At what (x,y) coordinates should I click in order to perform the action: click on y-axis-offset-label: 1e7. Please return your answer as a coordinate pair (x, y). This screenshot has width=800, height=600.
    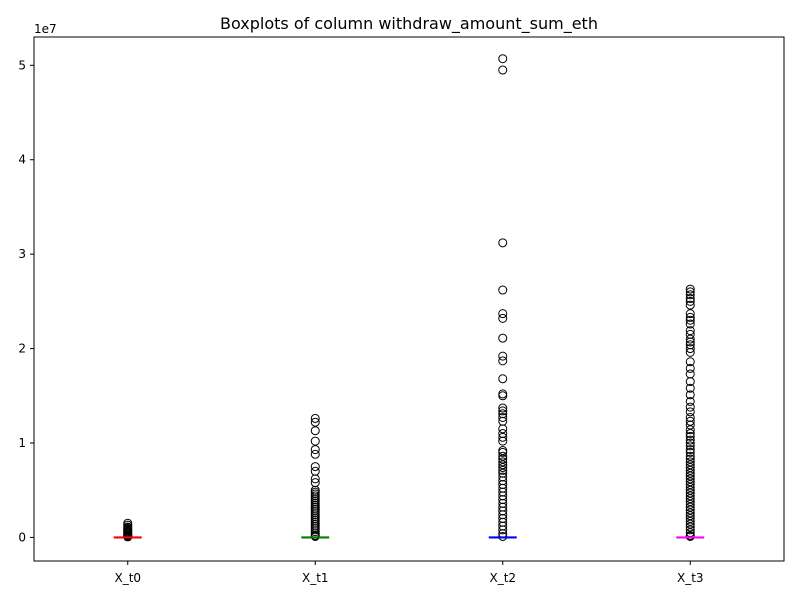
    Looking at the image, I should click on (45, 29).